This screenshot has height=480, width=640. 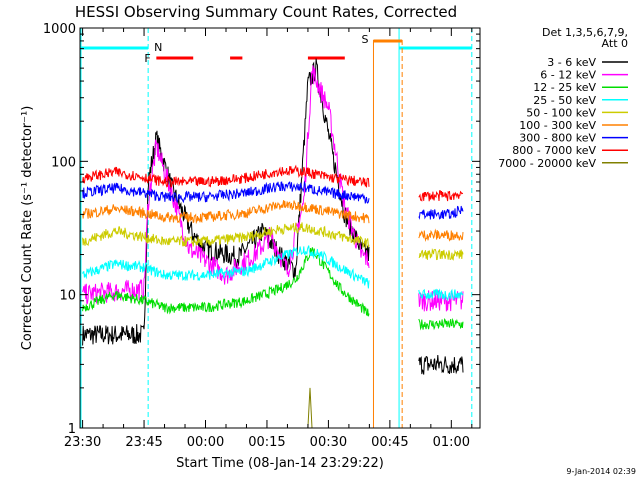 I want to click on night-flag-label: N, so click(x=158, y=47).